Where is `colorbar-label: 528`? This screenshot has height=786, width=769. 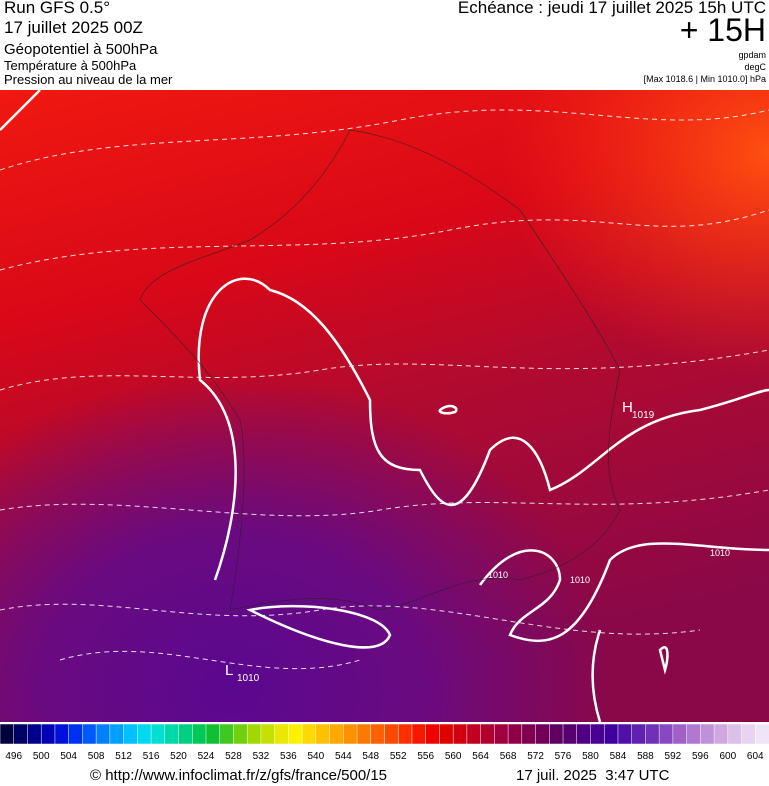 colorbar-label: 528 is located at coordinates (233, 756).